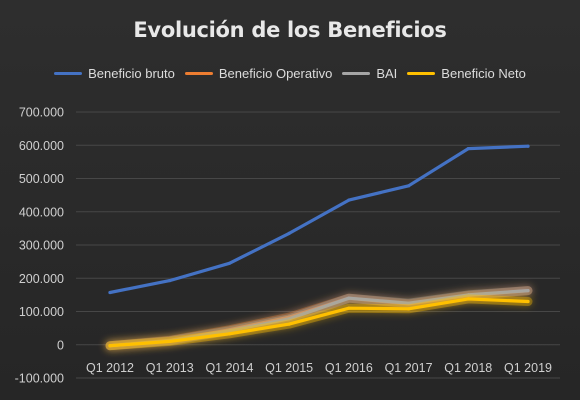 This screenshot has height=400, width=580. Describe the element at coordinates (39, 379) in the screenshot. I see `y-tick-label: -100.000` at that location.